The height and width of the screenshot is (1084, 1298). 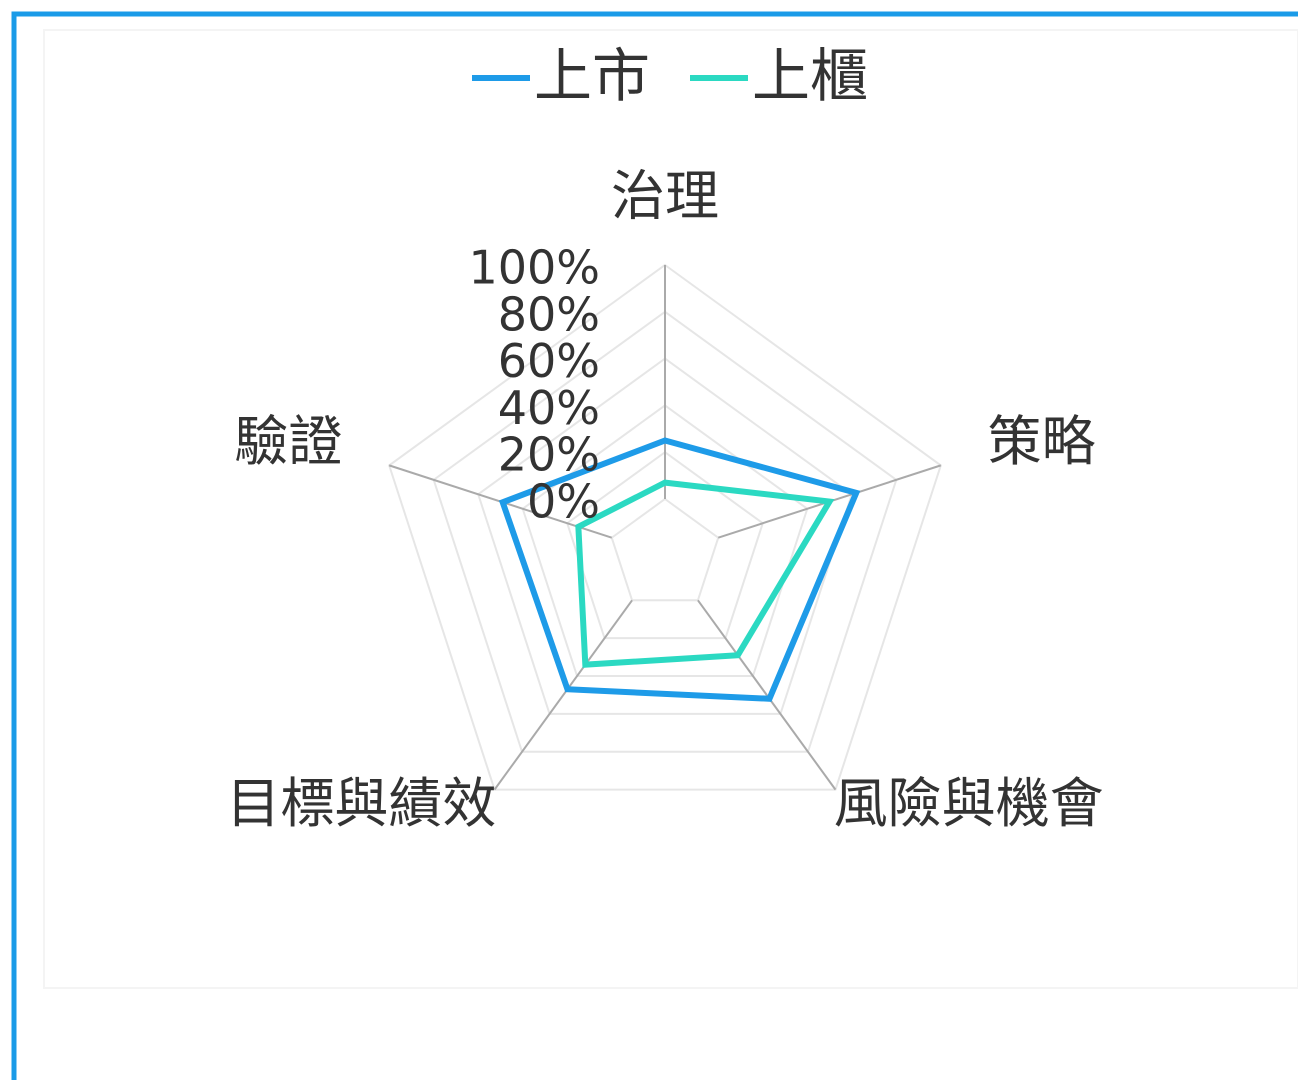 I want to click on legend-label: 上櫃, so click(x=810, y=76).